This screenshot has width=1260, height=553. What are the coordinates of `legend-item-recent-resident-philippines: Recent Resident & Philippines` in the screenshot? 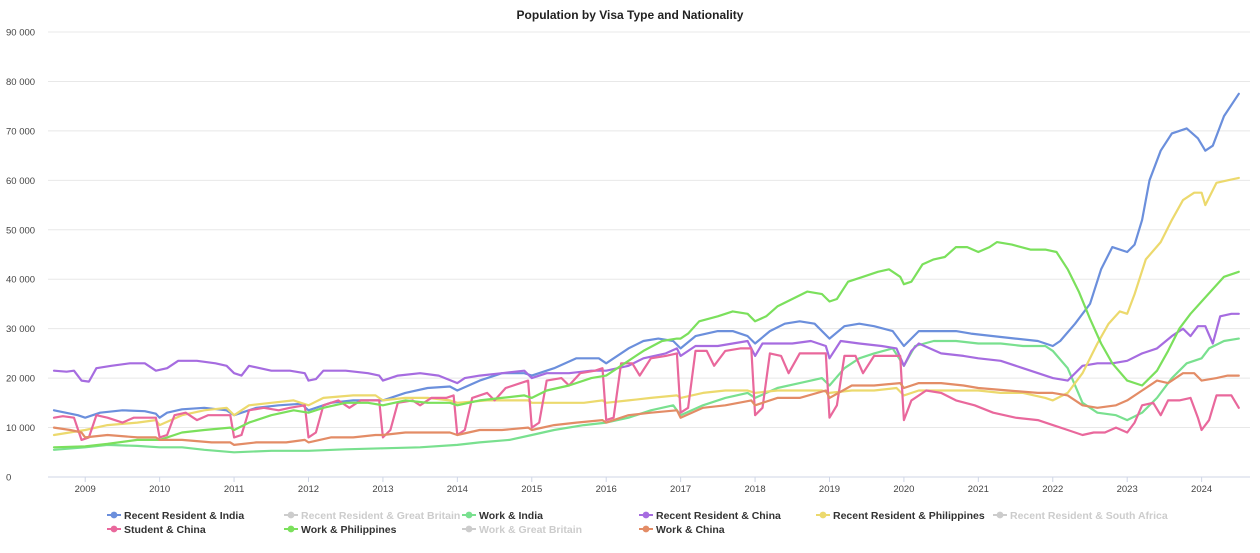 It's located at (900, 516).